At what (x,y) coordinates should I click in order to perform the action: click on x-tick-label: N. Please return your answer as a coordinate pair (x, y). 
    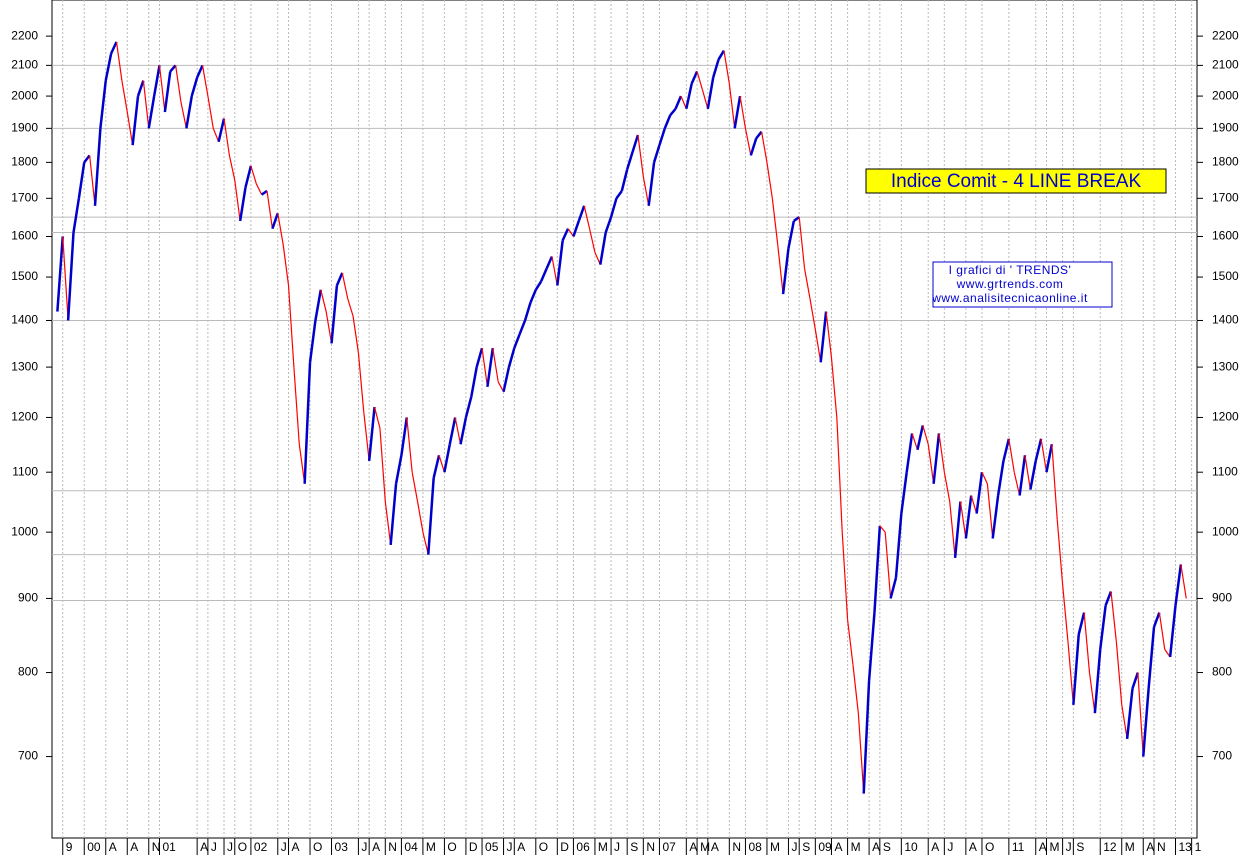
    Looking at the image, I should click on (736, 847).